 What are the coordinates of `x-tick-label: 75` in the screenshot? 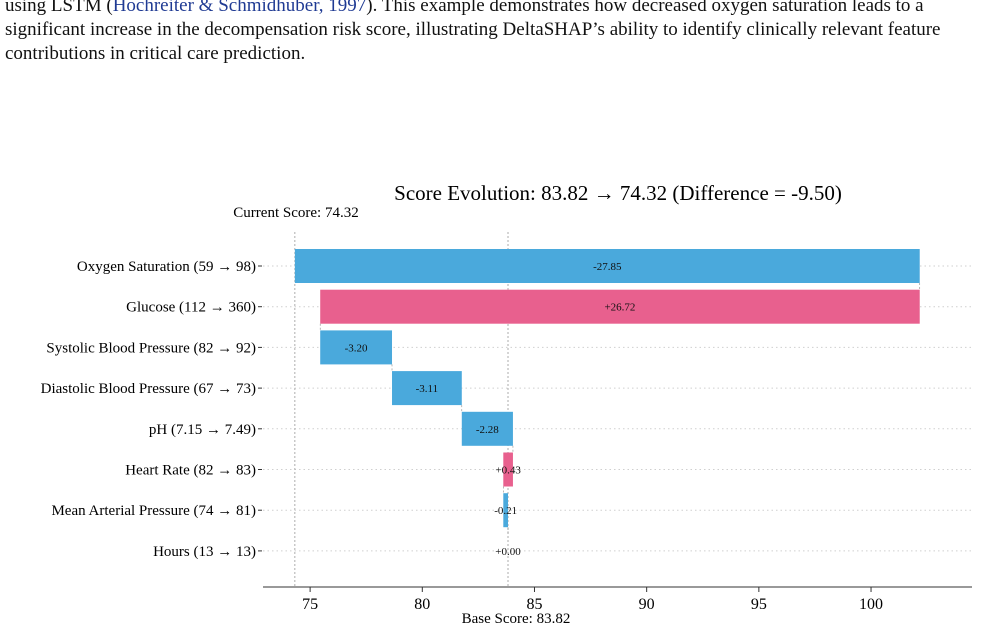 It's located at (310, 604).